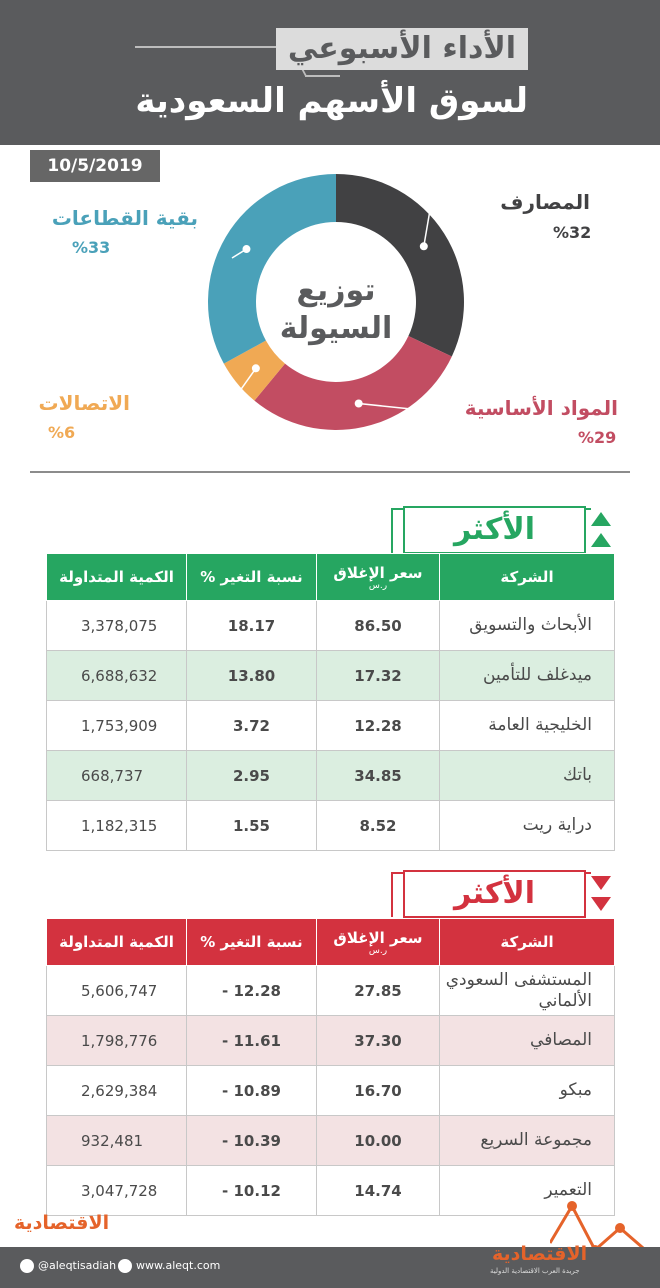 This screenshot has width=660, height=1288. What do you see at coordinates (527, 825) in the screenshot?
I see `cell-company: دراية ريت` at bounding box center [527, 825].